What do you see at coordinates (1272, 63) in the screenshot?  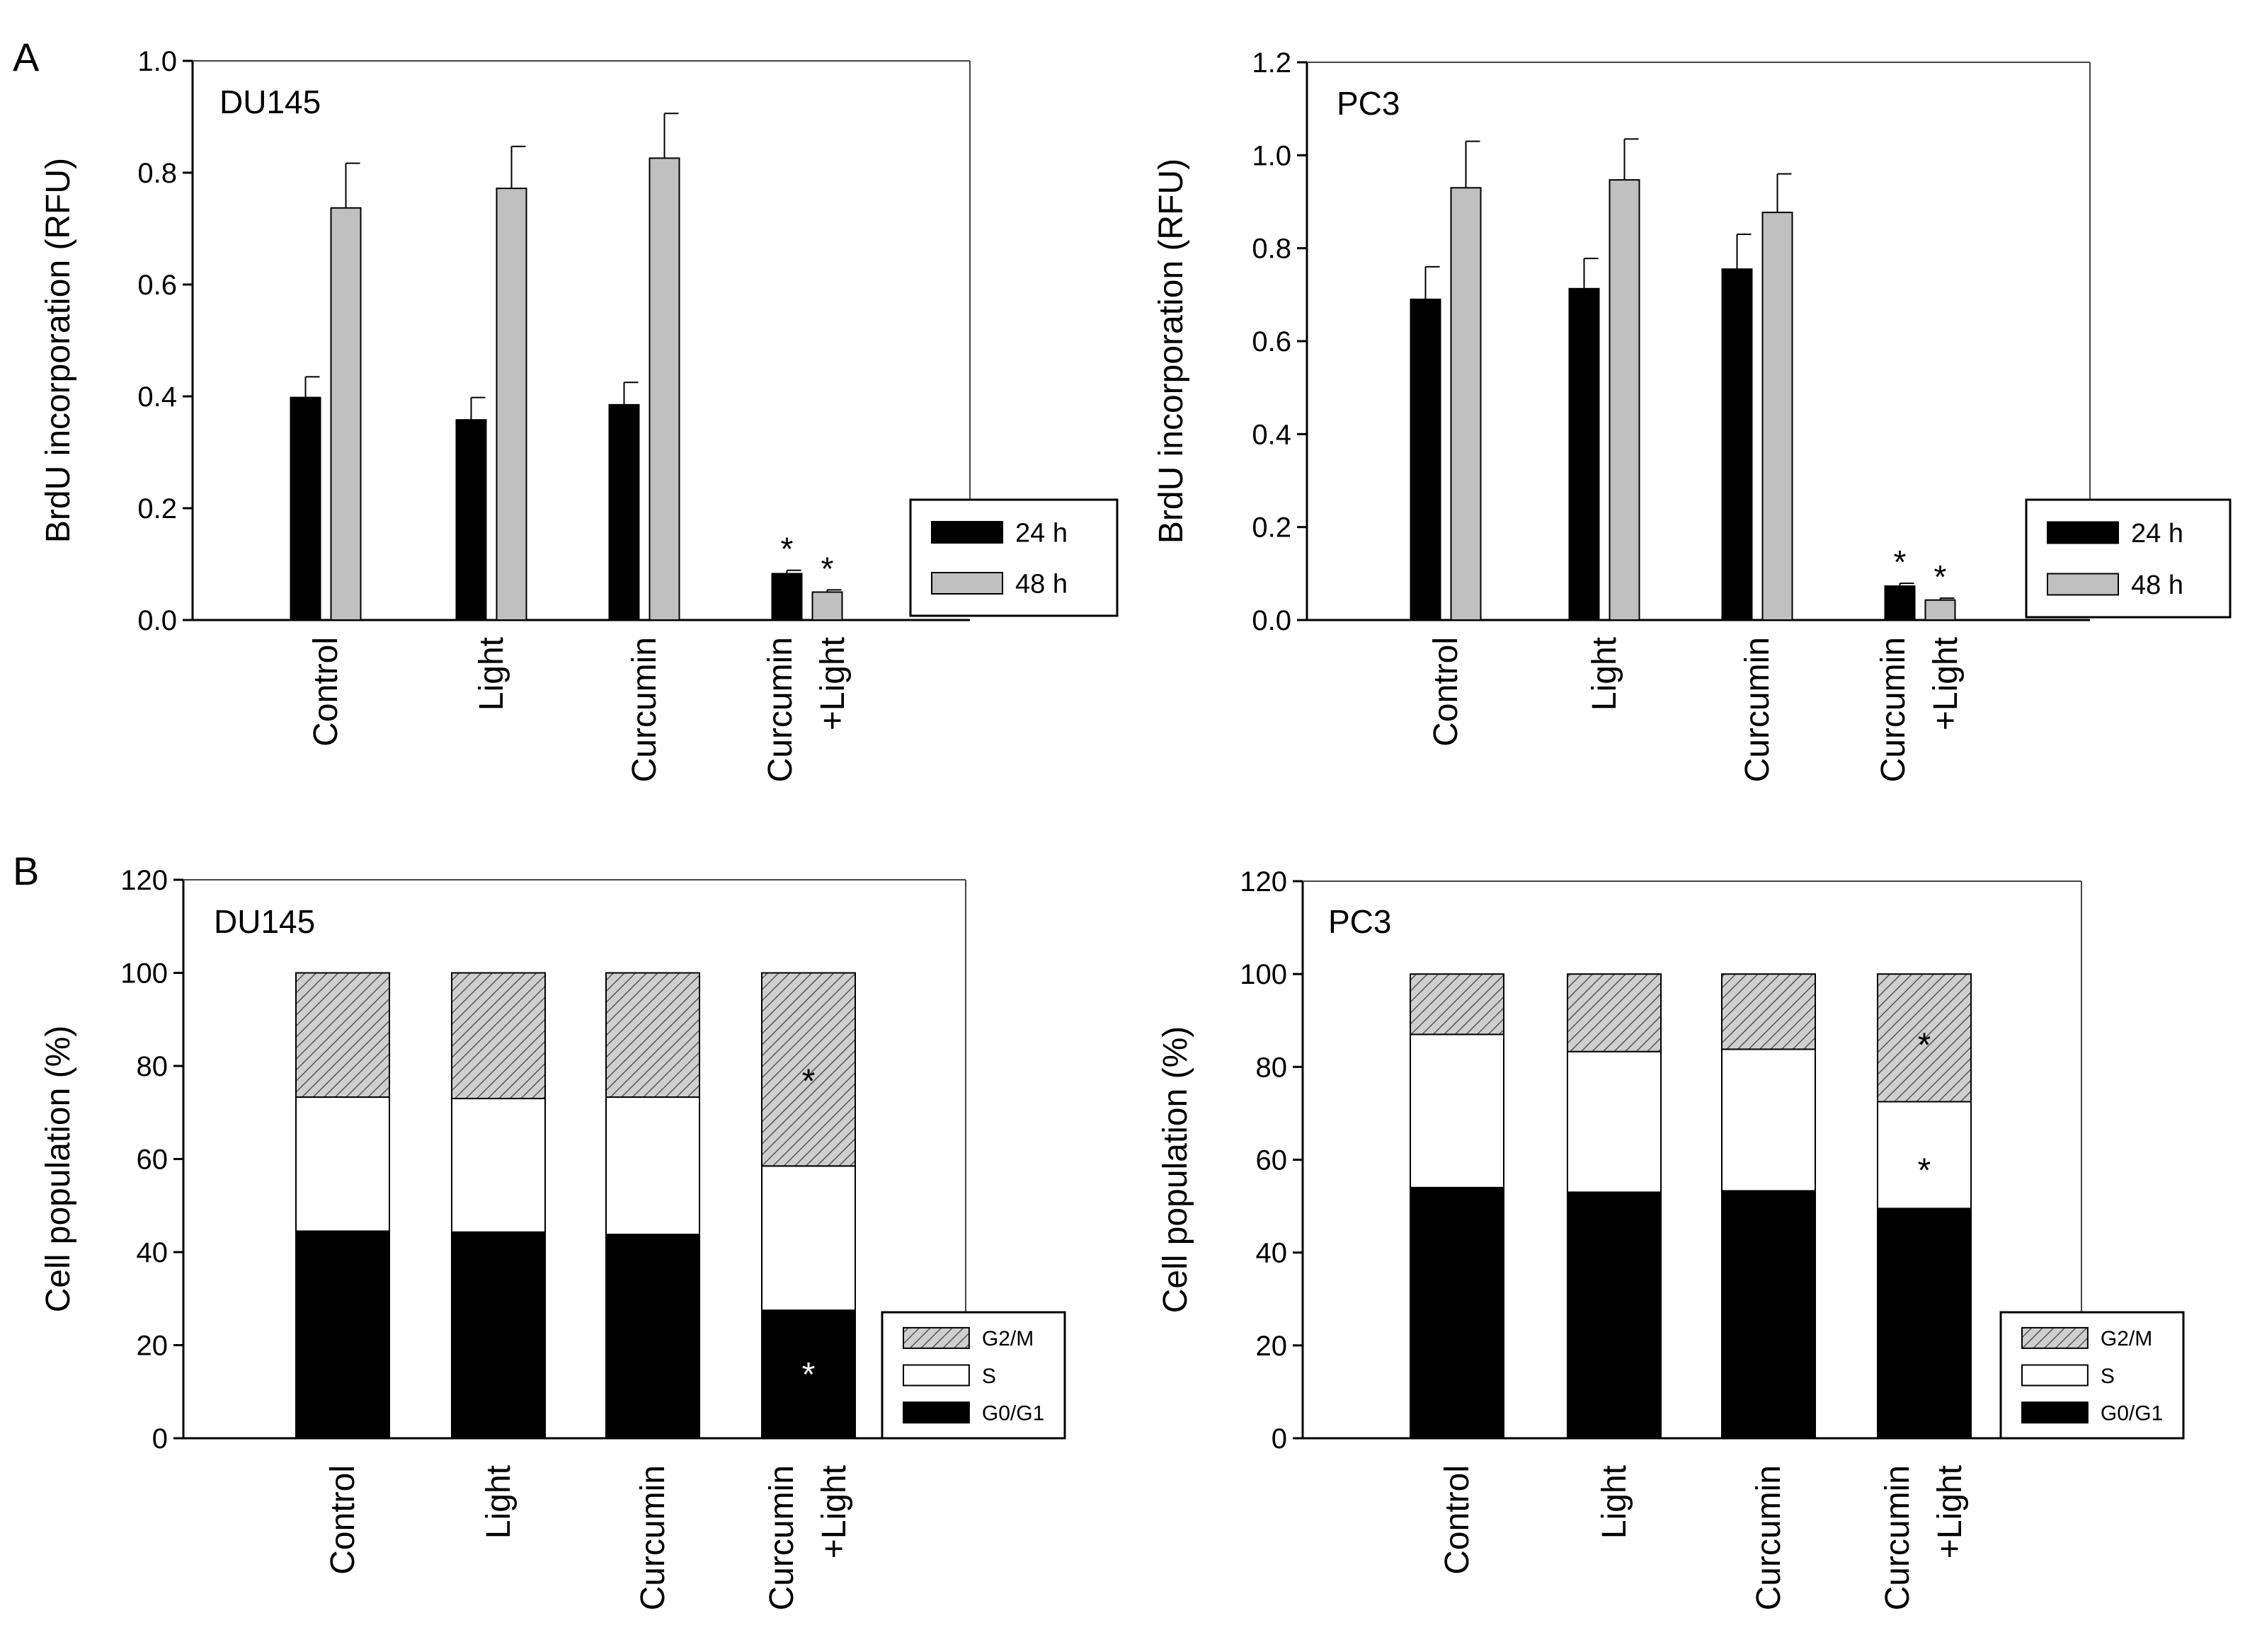 I see `y-tick-label: 1.2` at bounding box center [1272, 63].